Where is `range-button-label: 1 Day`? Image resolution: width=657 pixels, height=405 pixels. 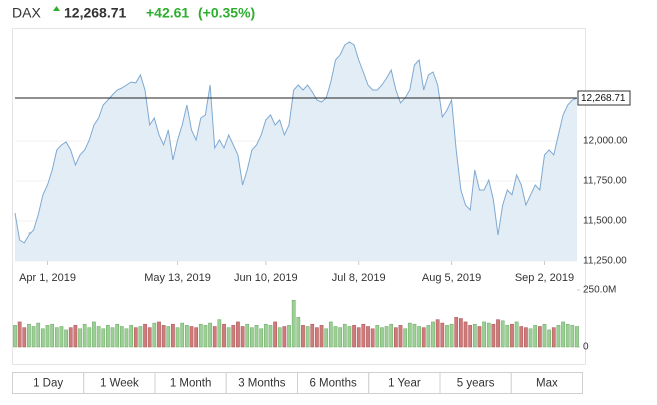 range-button-label: 1 Day is located at coordinates (48, 384).